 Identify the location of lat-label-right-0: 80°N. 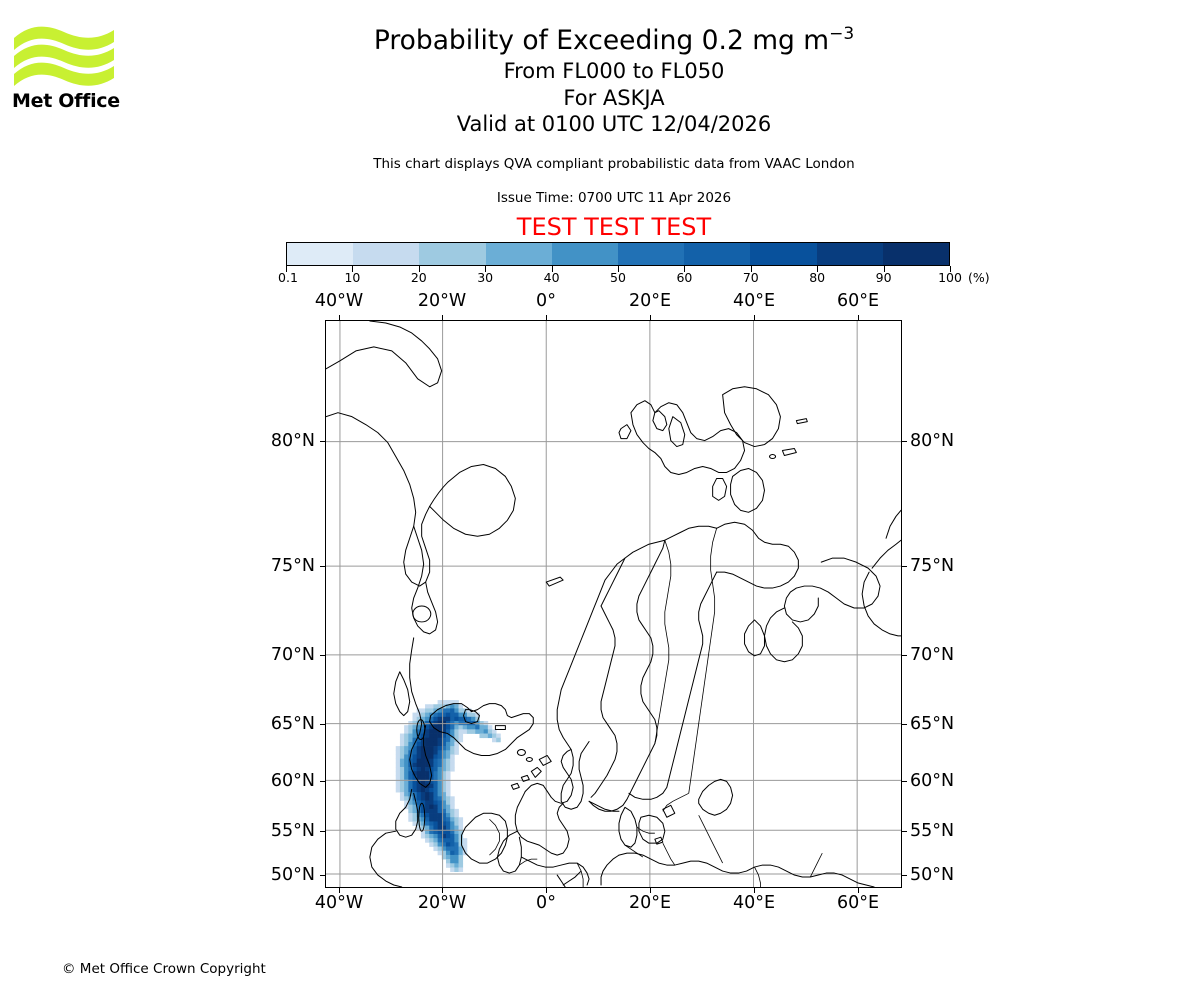
(932, 441).